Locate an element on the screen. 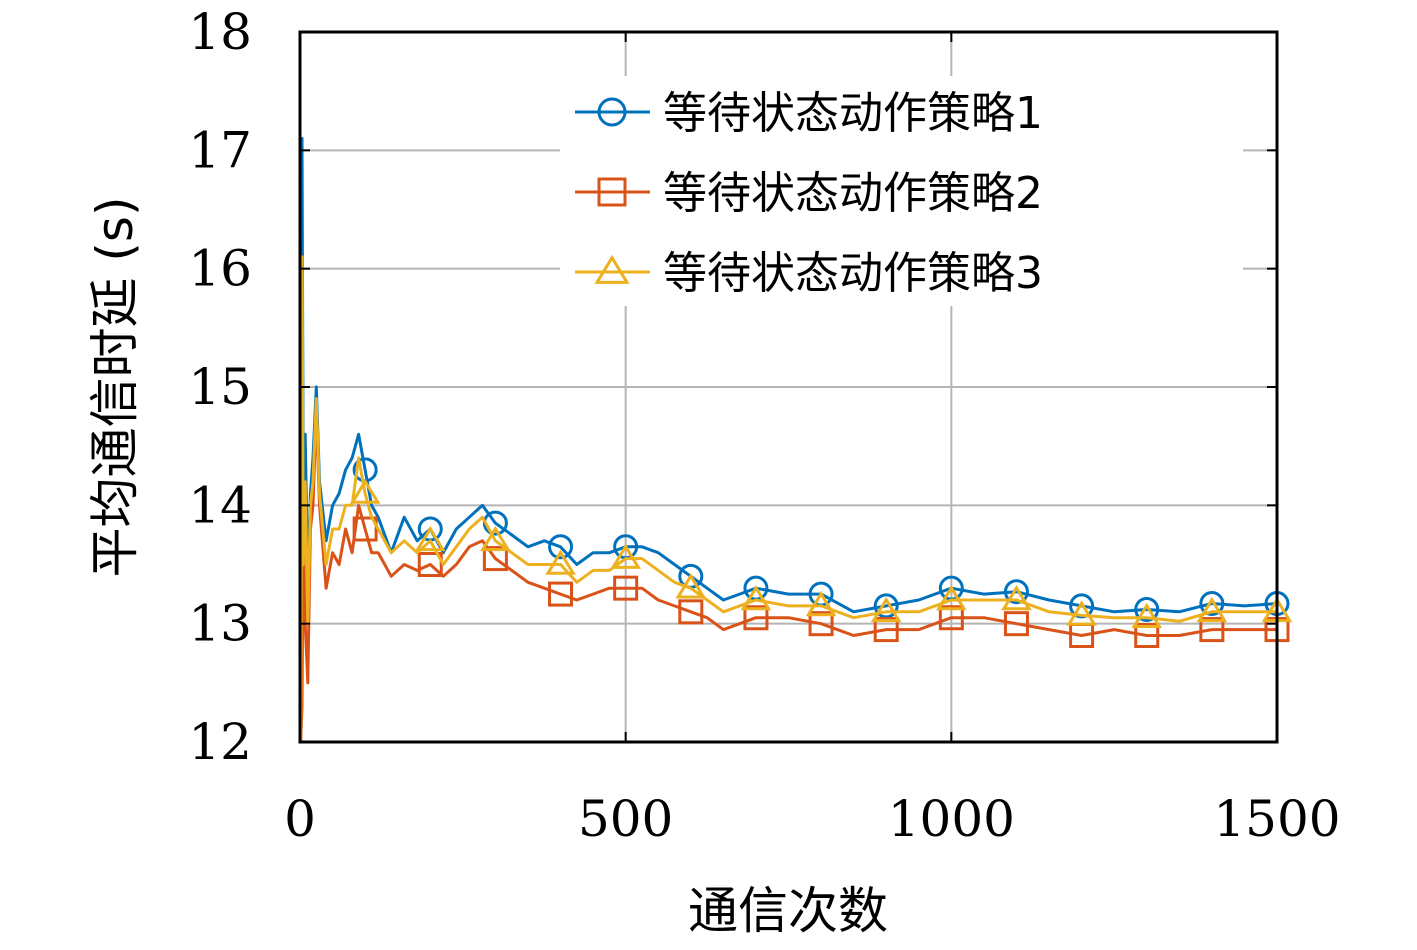 This screenshot has width=1417, height=950. legend-item: 等待状态动作策略2 is located at coordinates (809, 193).